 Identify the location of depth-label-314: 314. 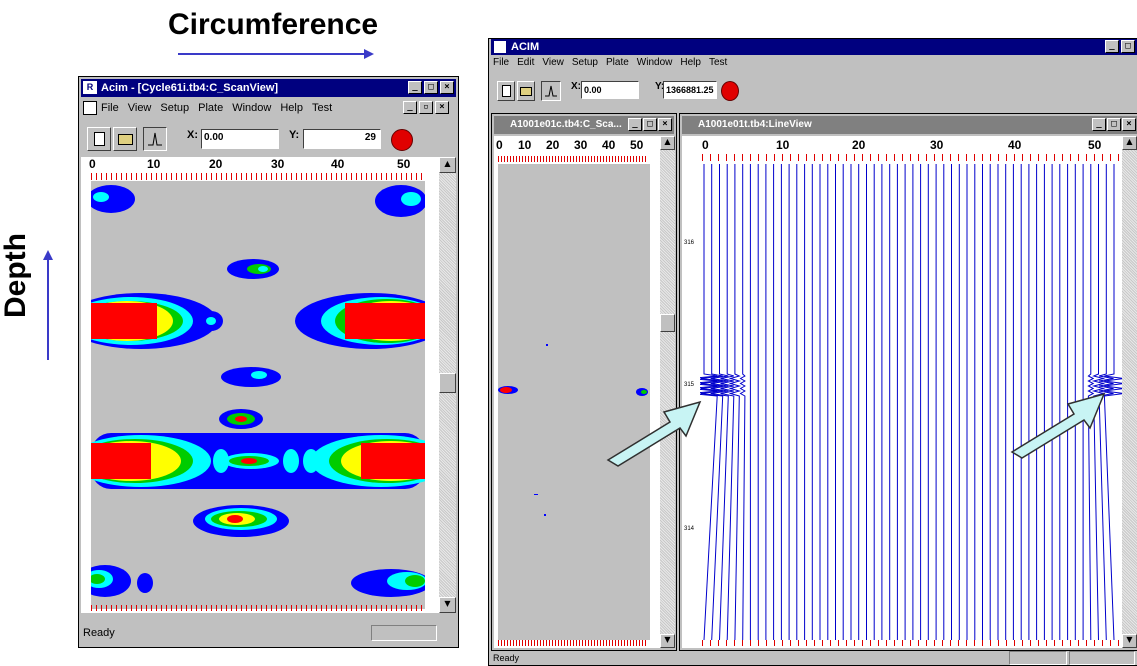
(689, 529).